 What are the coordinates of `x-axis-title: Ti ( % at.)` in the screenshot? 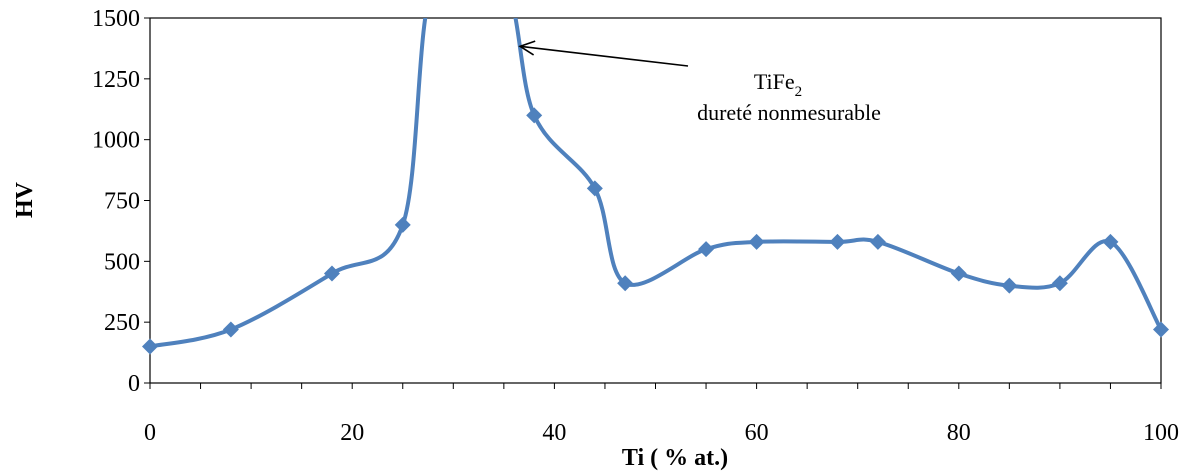 It's located at (675, 458).